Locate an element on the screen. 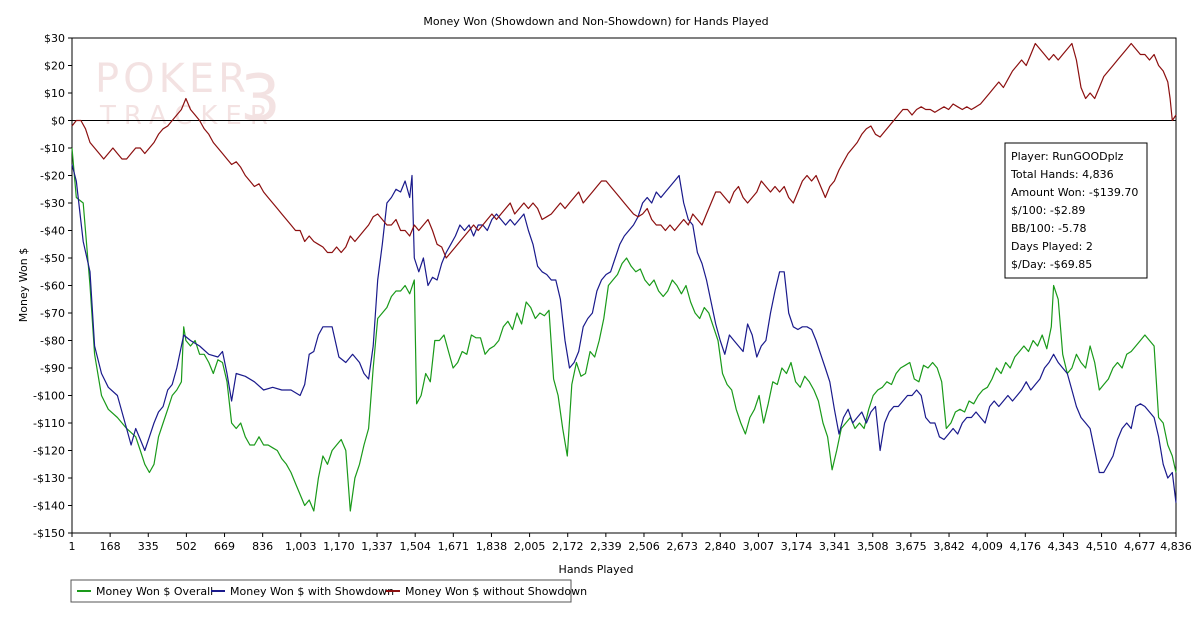 The image size is (1197, 622). x-tick-label: 4,677 is located at coordinates (1140, 546).